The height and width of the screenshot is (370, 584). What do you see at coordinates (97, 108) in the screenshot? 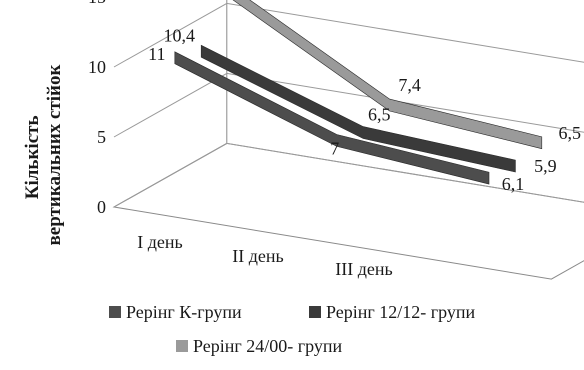
I see `y-tick-labels: 0 5 10 15` at bounding box center [97, 108].